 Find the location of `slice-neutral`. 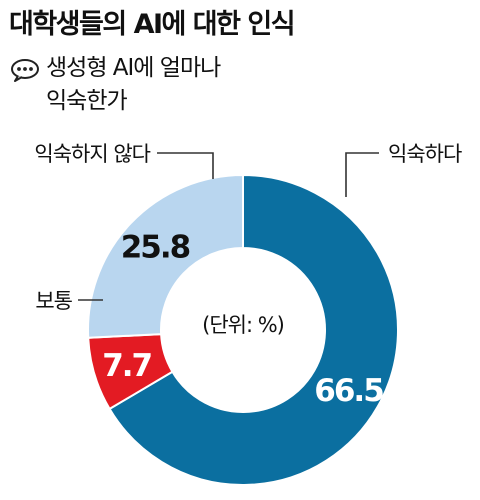

slice-neutral is located at coordinates (165, 256).